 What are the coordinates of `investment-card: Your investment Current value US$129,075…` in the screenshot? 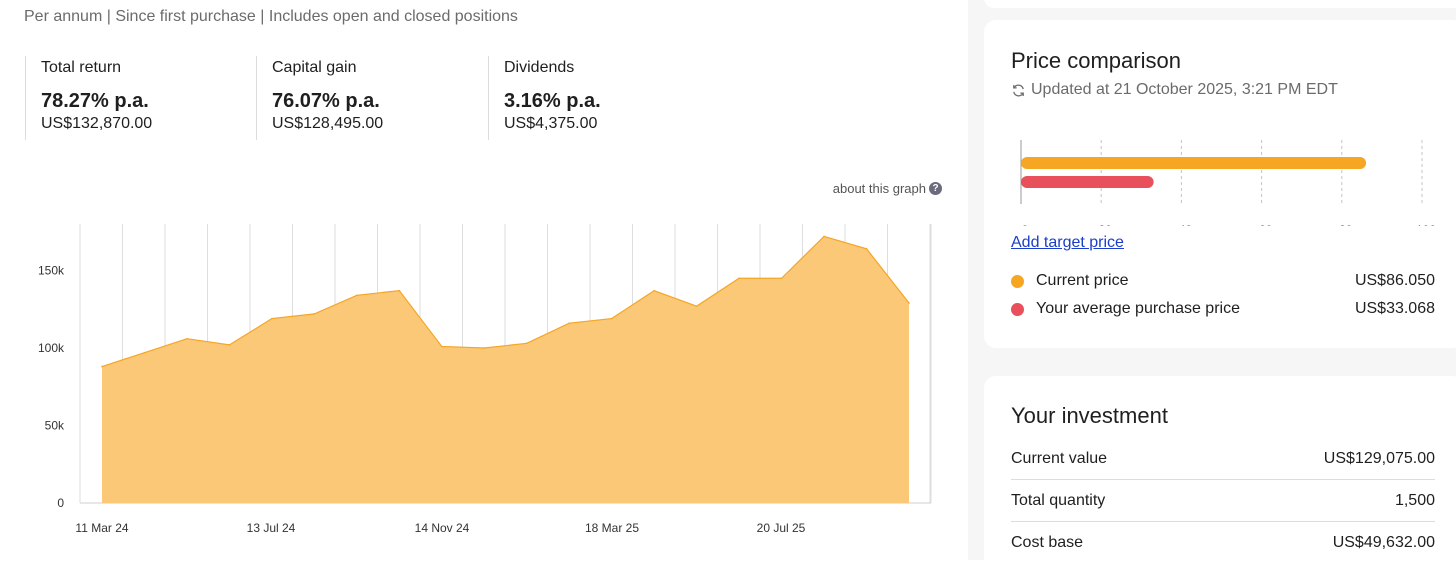 It's located at (1220, 476).